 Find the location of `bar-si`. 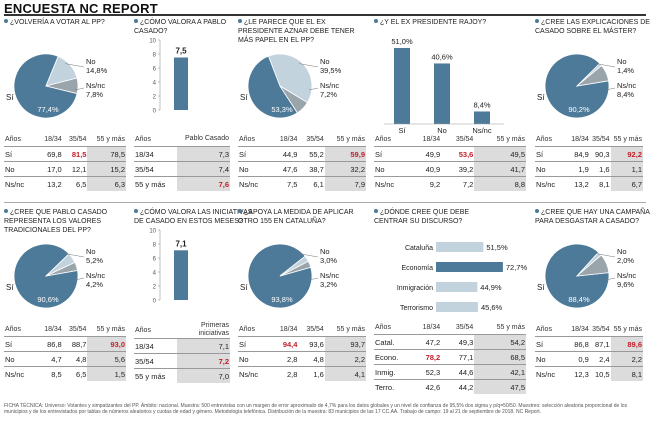

bar-si is located at coordinates (402, 85).